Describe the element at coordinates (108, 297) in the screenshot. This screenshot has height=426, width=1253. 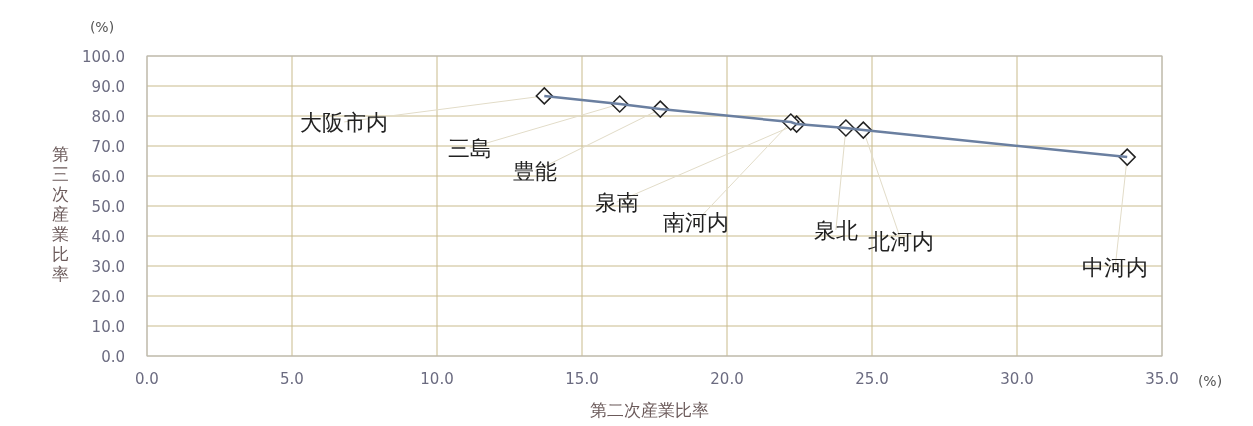
I see `y-tick-label: 20.0` at that location.